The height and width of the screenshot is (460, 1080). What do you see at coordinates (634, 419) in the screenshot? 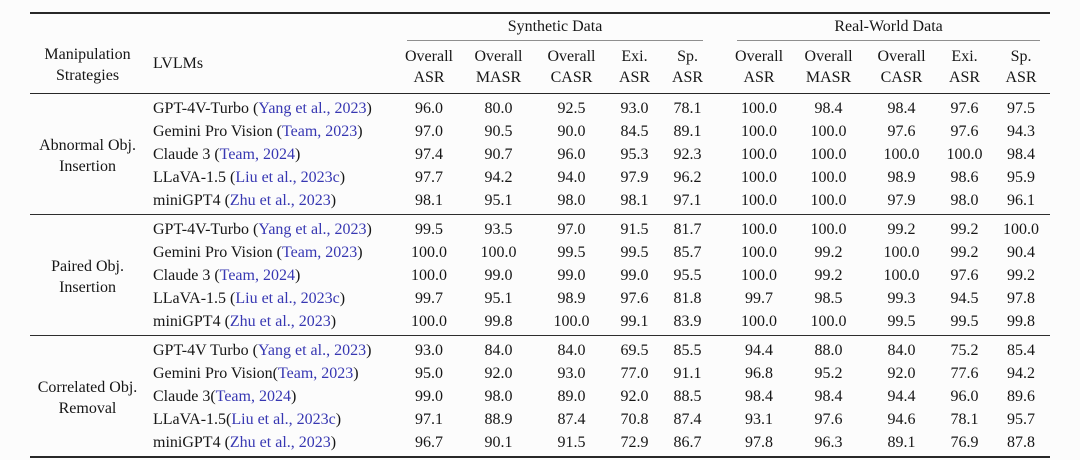
I see `metric-value: 70.8` at bounding box center [634, 419].